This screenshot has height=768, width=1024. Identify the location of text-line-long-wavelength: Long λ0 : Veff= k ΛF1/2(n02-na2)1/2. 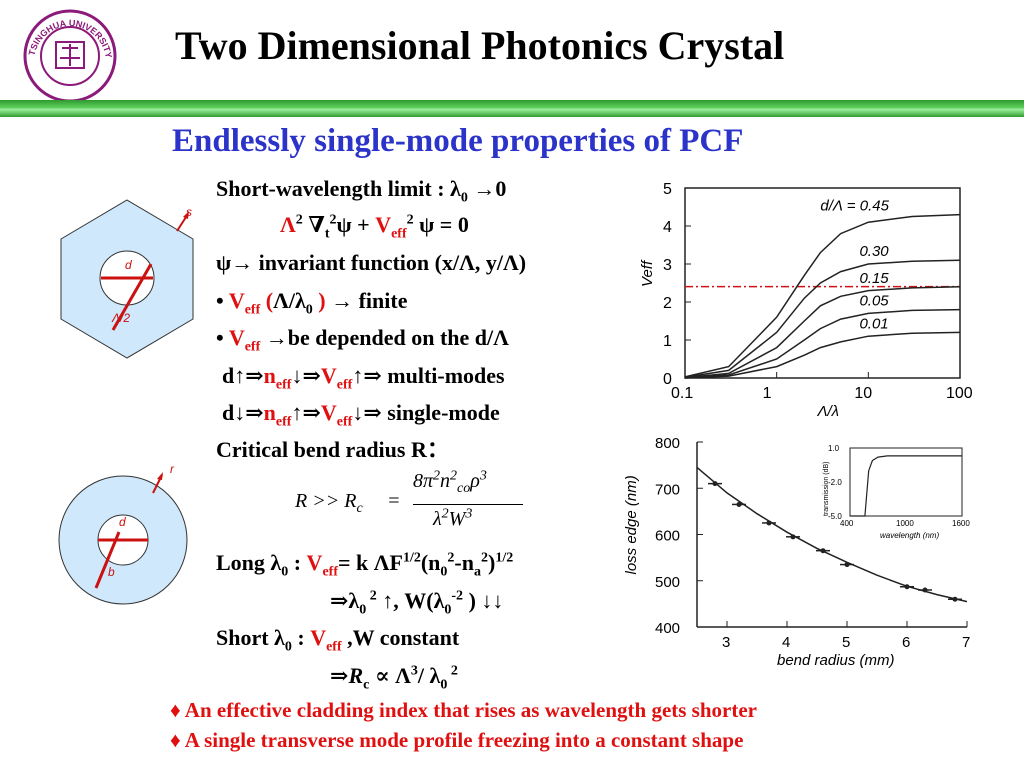
(365, 565).